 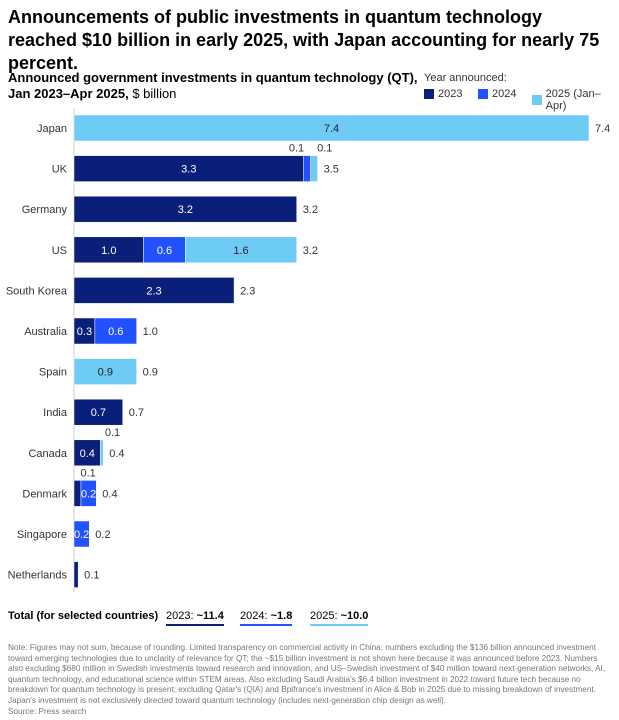 What do you see at coordinates (102, 535) in the screenshot?
I see `total-label: 0.2` at bounding box center [102, 535].